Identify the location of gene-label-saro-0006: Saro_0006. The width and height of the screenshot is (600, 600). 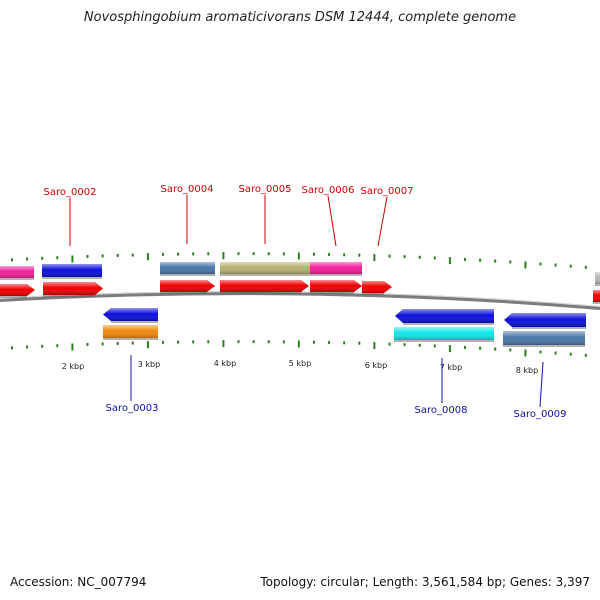
(328, 190).